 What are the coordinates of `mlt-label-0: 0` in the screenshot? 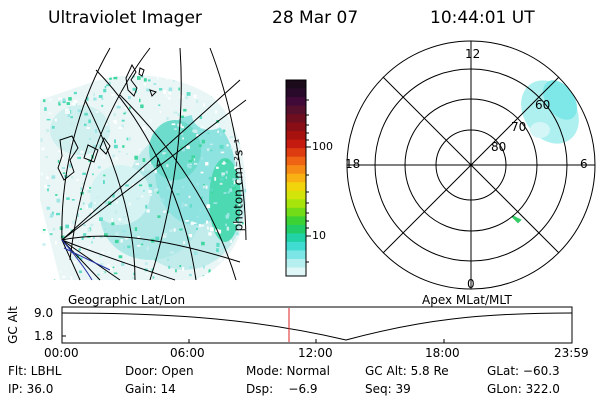 It's located at (471, 284).